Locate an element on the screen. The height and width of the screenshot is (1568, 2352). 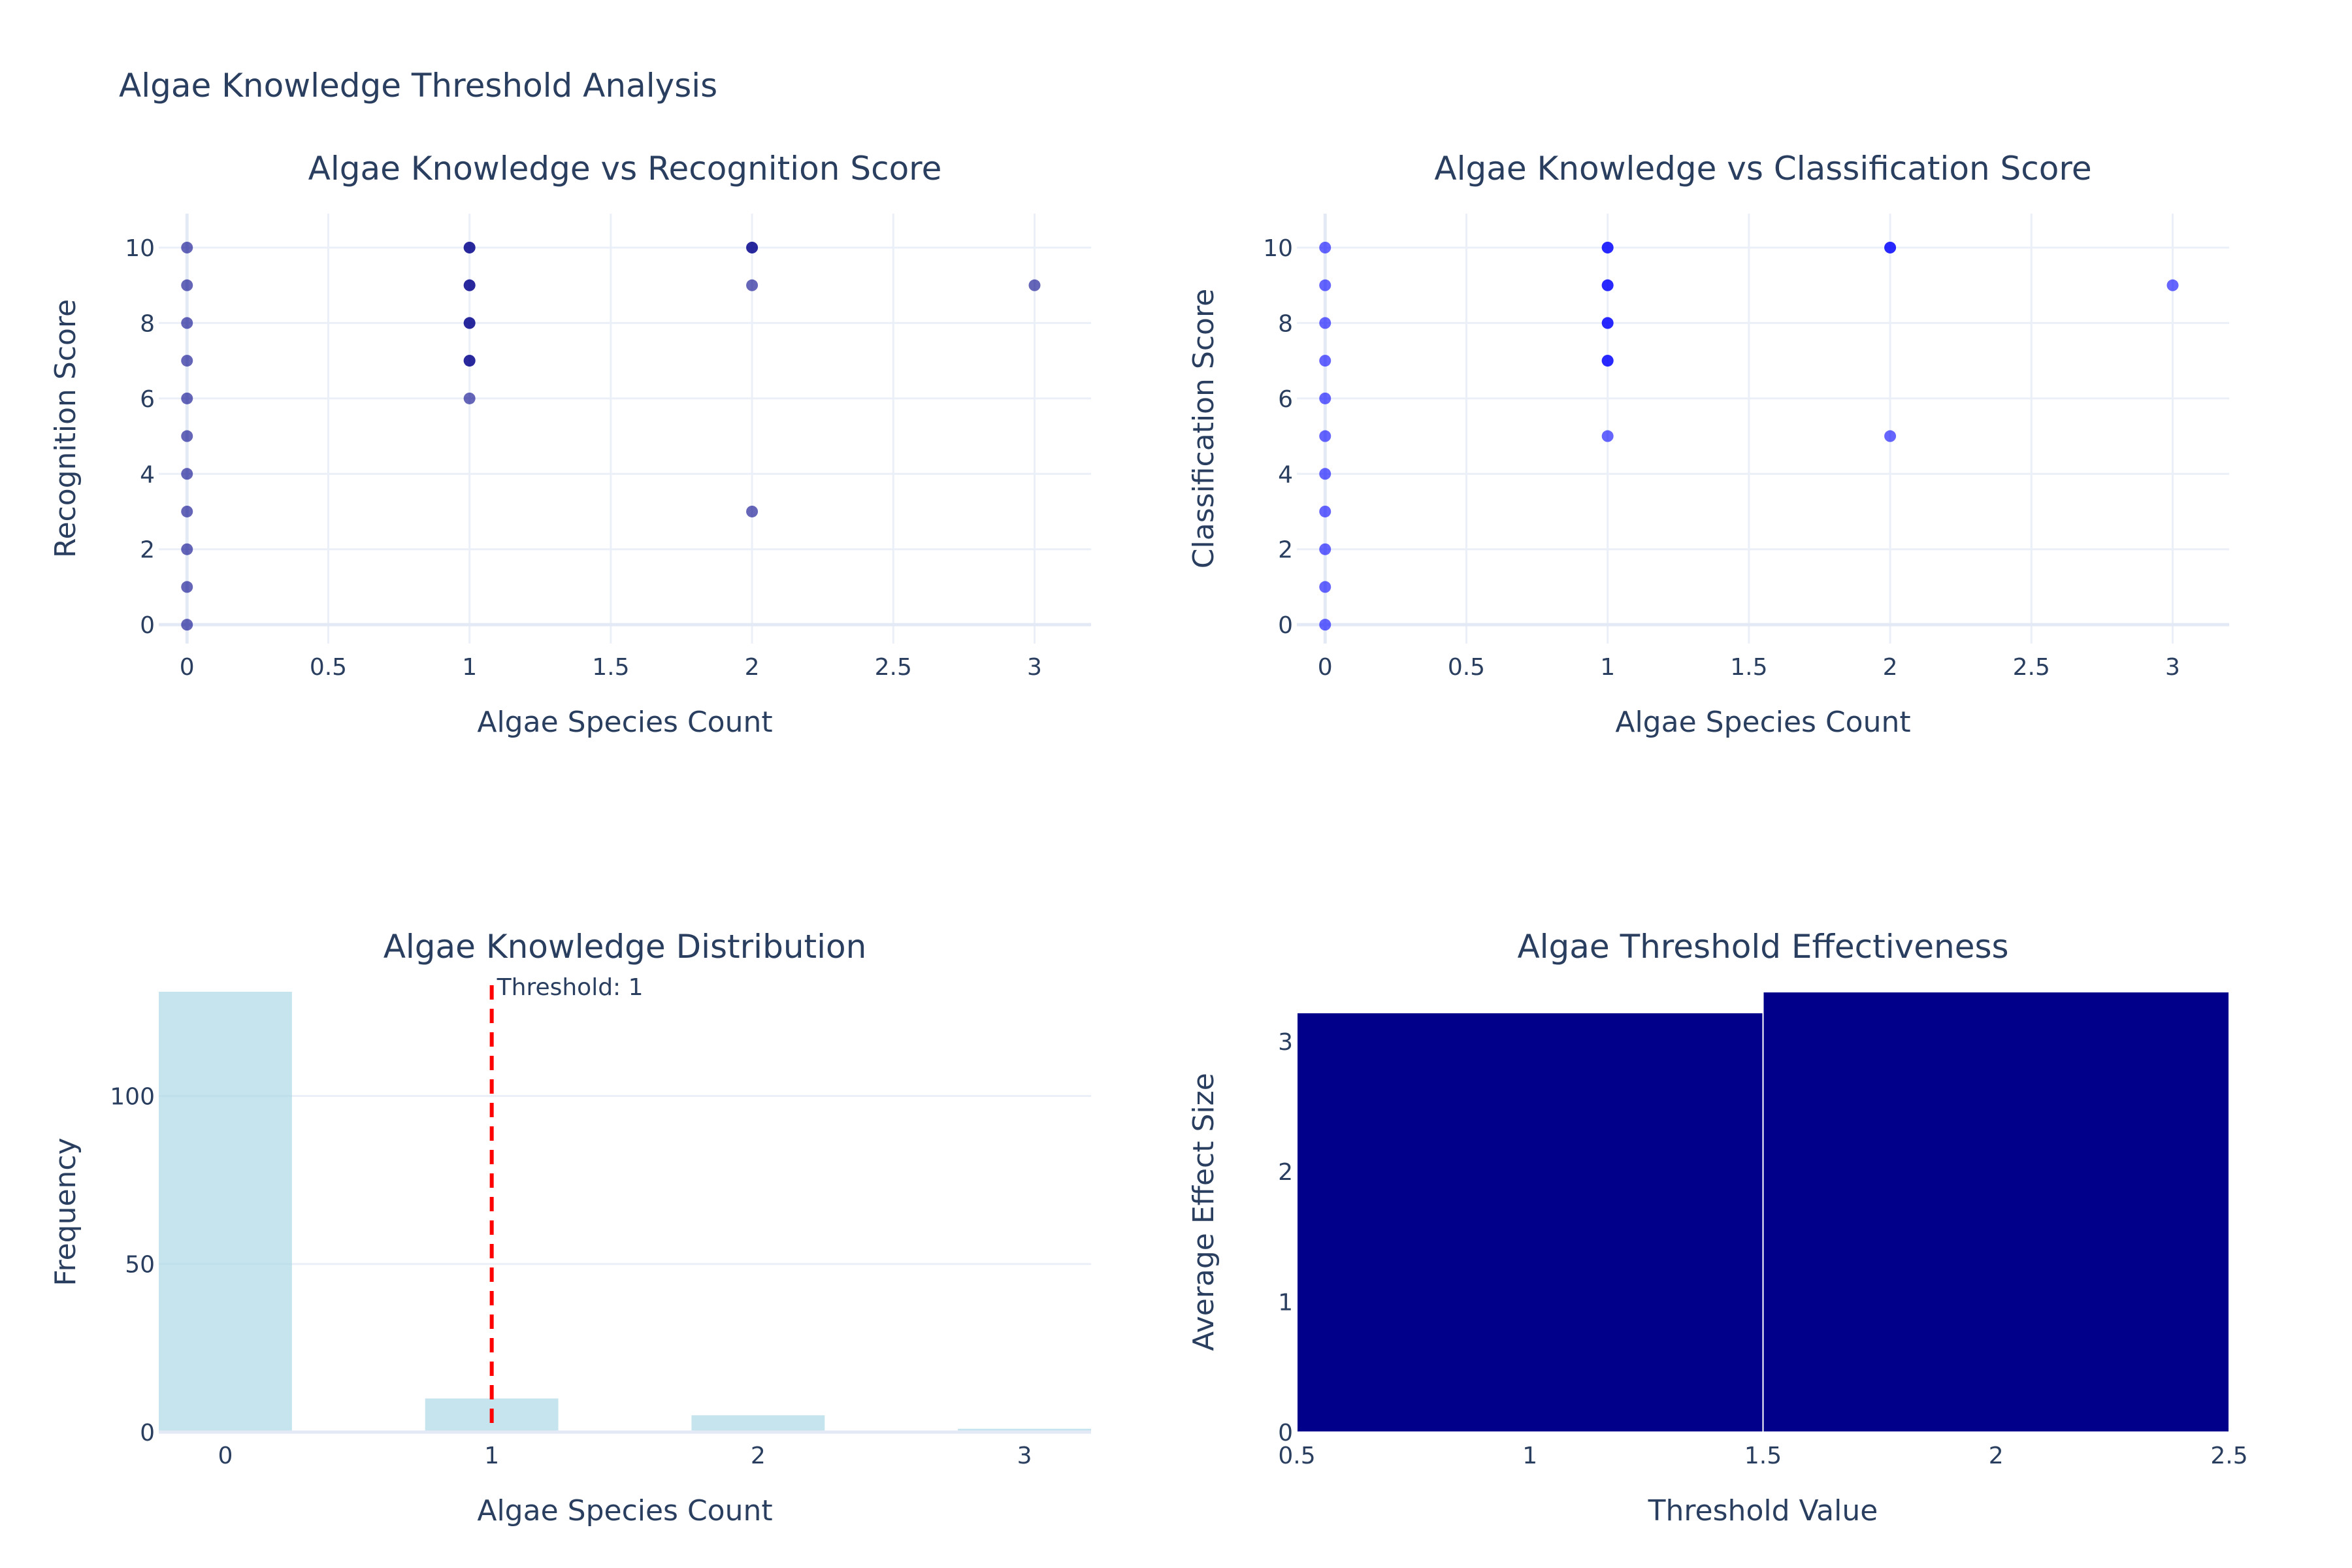
x-axis-title: Threshold Value is located at coordinates (1763, 1510).